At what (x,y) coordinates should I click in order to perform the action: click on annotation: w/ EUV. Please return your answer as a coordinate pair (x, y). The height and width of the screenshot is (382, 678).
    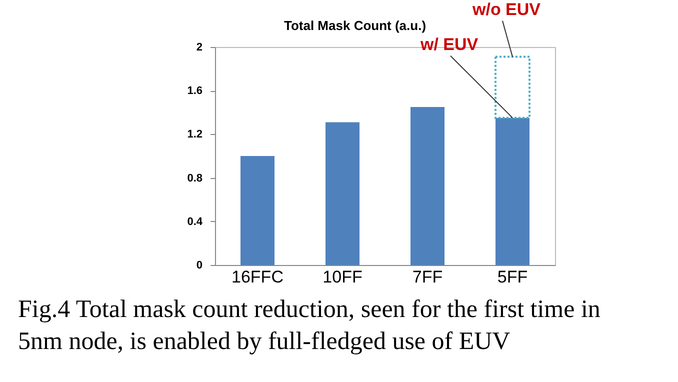
    Looking at the image, I should click on (449, 44).